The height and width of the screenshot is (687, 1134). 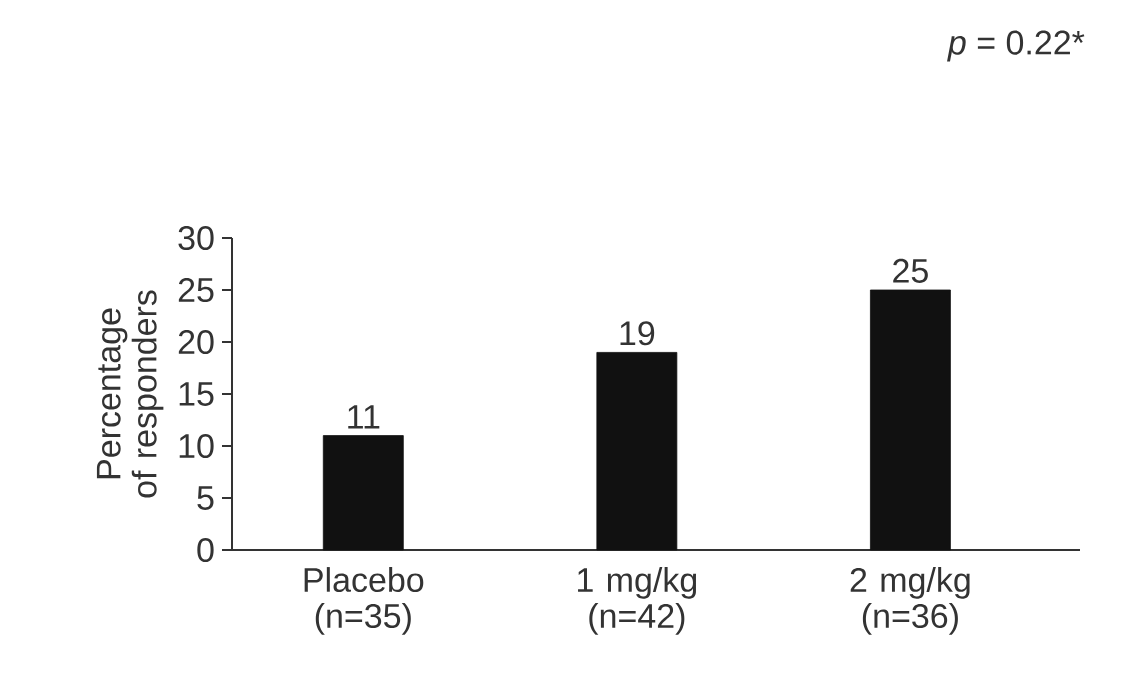 I want to click on y-axis-title: Percentage of responders, so click(x=130, y=394).